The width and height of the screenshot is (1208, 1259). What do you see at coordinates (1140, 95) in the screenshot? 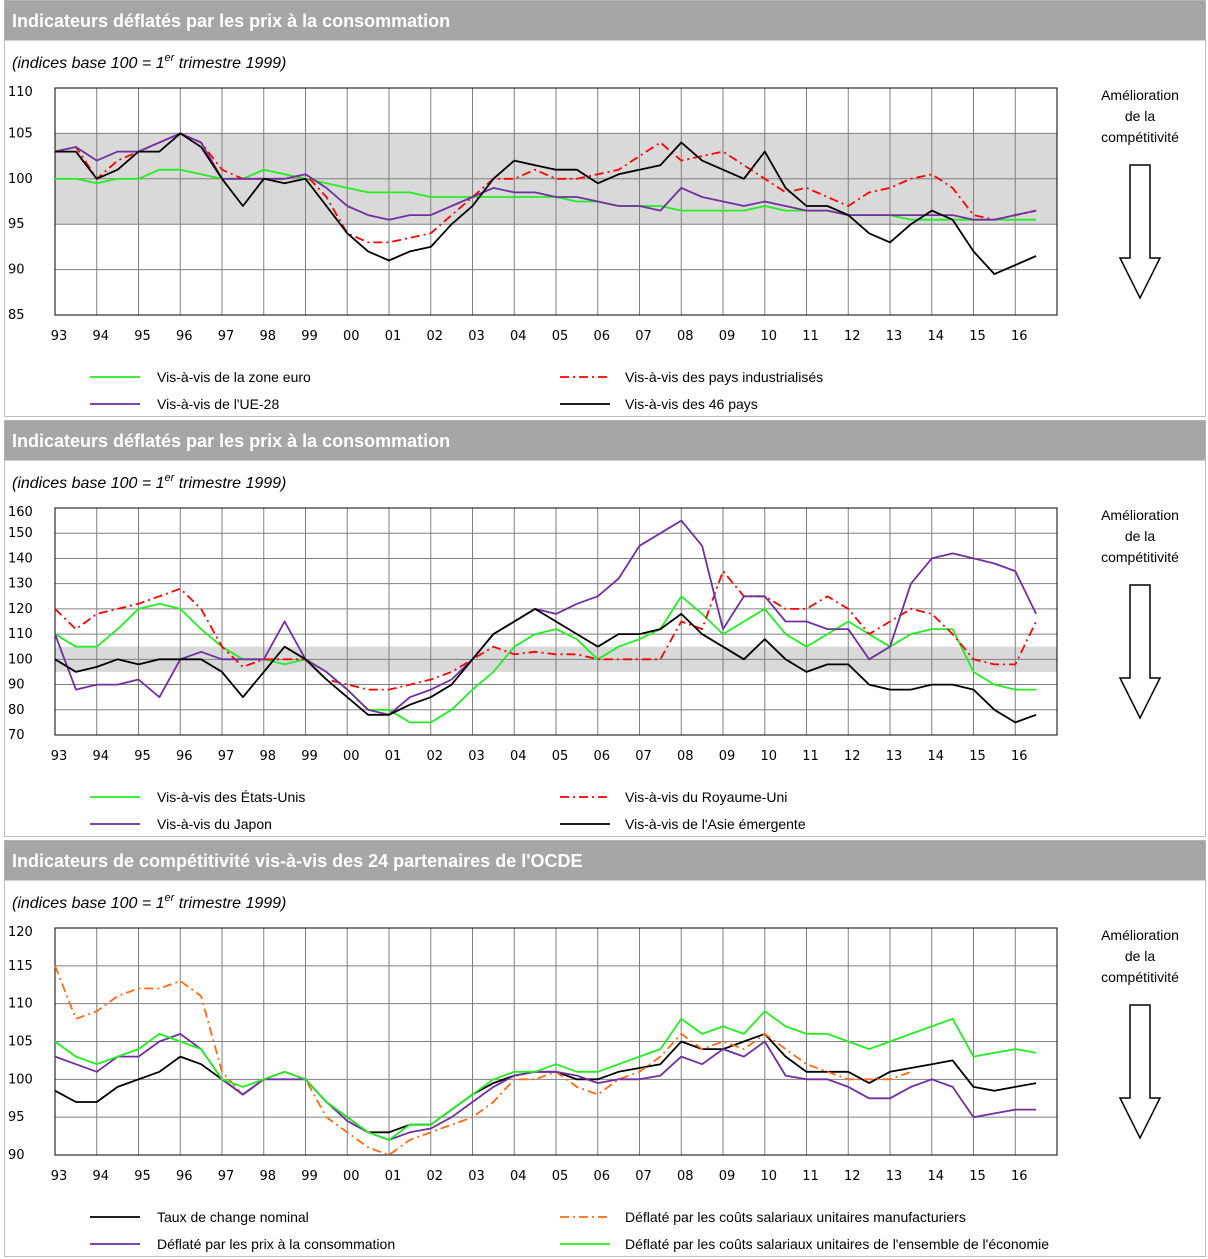
I see `annotation: Amélioration` at bounding box center [1140, 95].